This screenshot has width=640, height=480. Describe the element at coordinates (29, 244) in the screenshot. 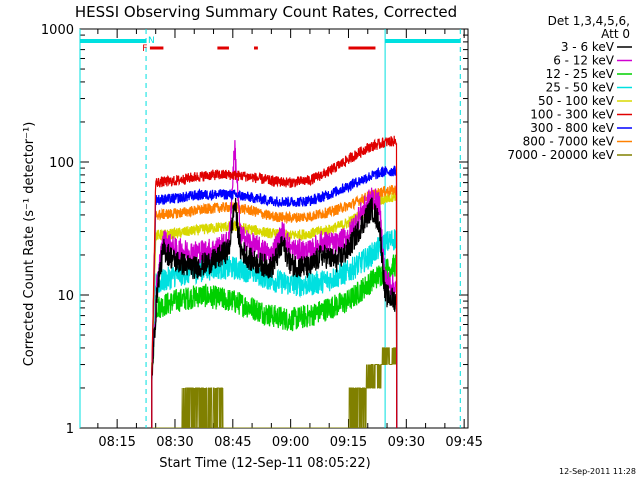

I see `y-axis-label: Corrected Count Rate (s⁻¹ detector⁻¹)` at that location.